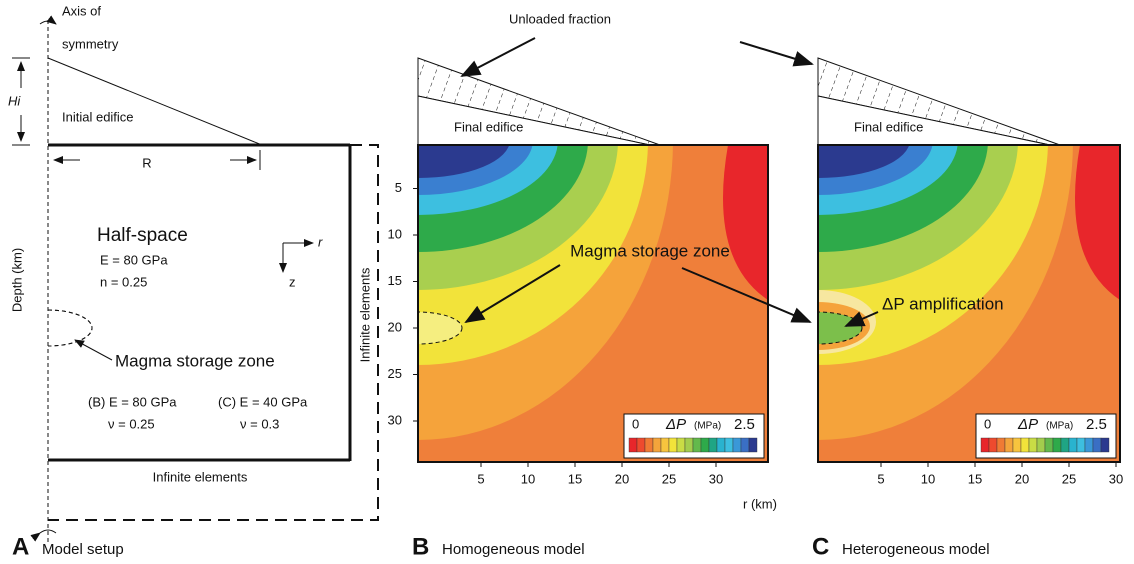 This screenshot has width=1134, height=564. Describe the element at coordinates (14, 100) in the screenshot. I see `hi-label: Hi` at that location.